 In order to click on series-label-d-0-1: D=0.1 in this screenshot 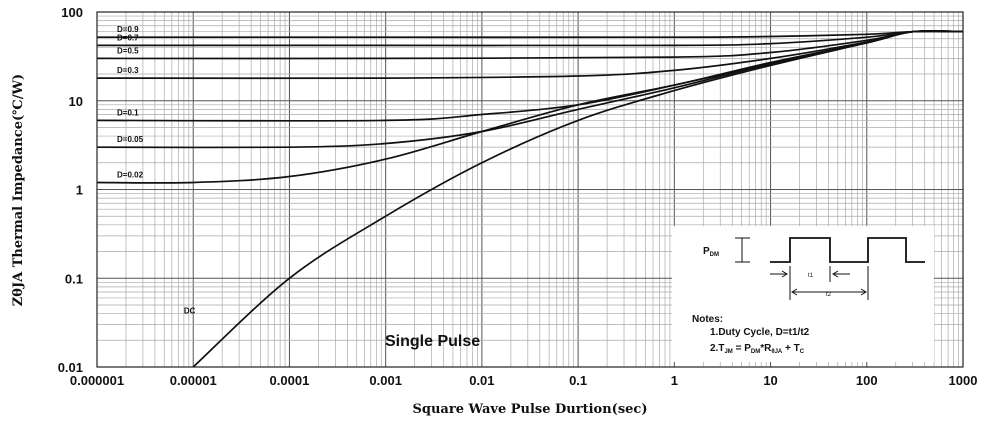, I will do `click(128, 112)`.